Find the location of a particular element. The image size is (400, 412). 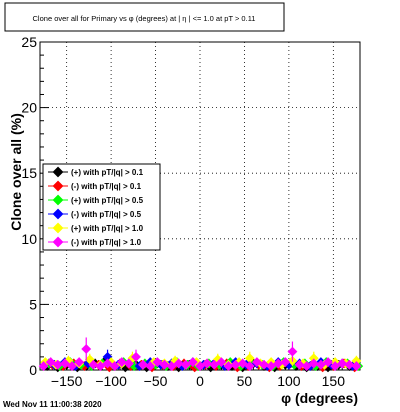

legend-label: (-) with pT/|q| > 0.5 is located at coordinates (106, 214).